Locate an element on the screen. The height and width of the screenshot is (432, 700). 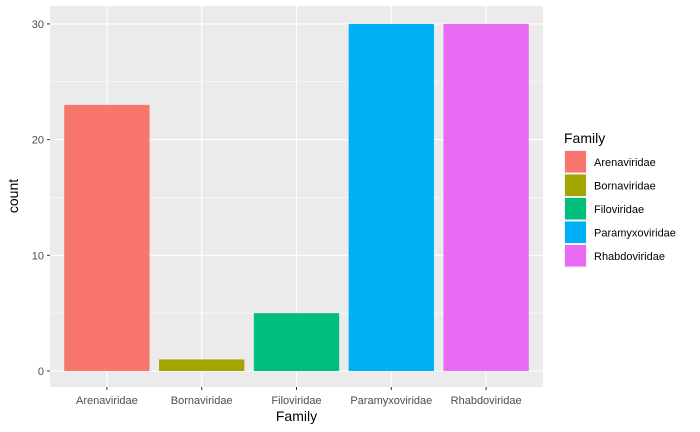
x-tick-label: Paramyxoviridae is located at coordinates (391, 401).